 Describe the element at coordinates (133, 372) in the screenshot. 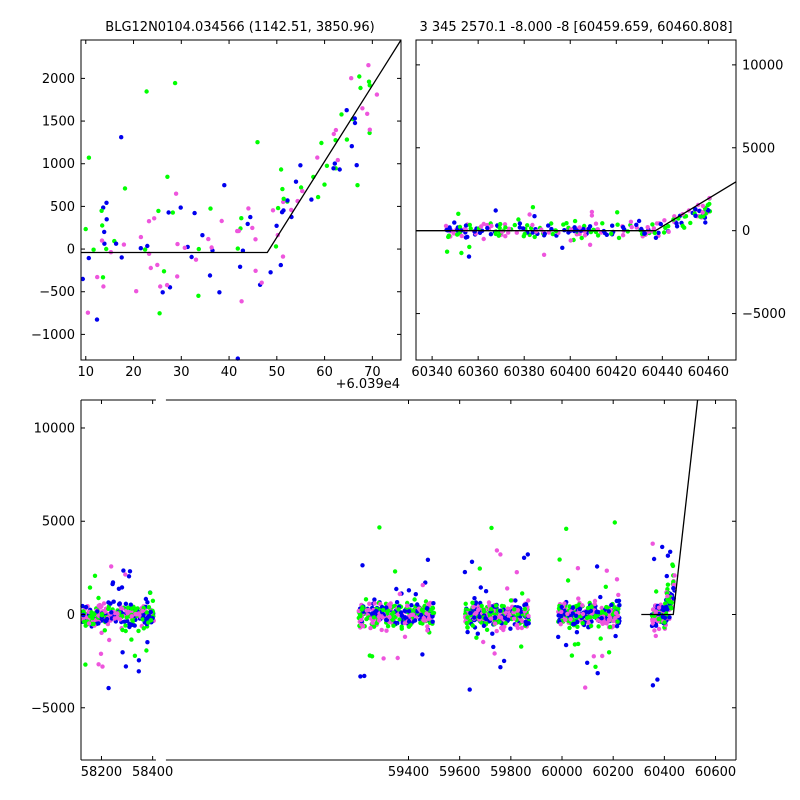

I see `x-tick-label: 20` at that location.